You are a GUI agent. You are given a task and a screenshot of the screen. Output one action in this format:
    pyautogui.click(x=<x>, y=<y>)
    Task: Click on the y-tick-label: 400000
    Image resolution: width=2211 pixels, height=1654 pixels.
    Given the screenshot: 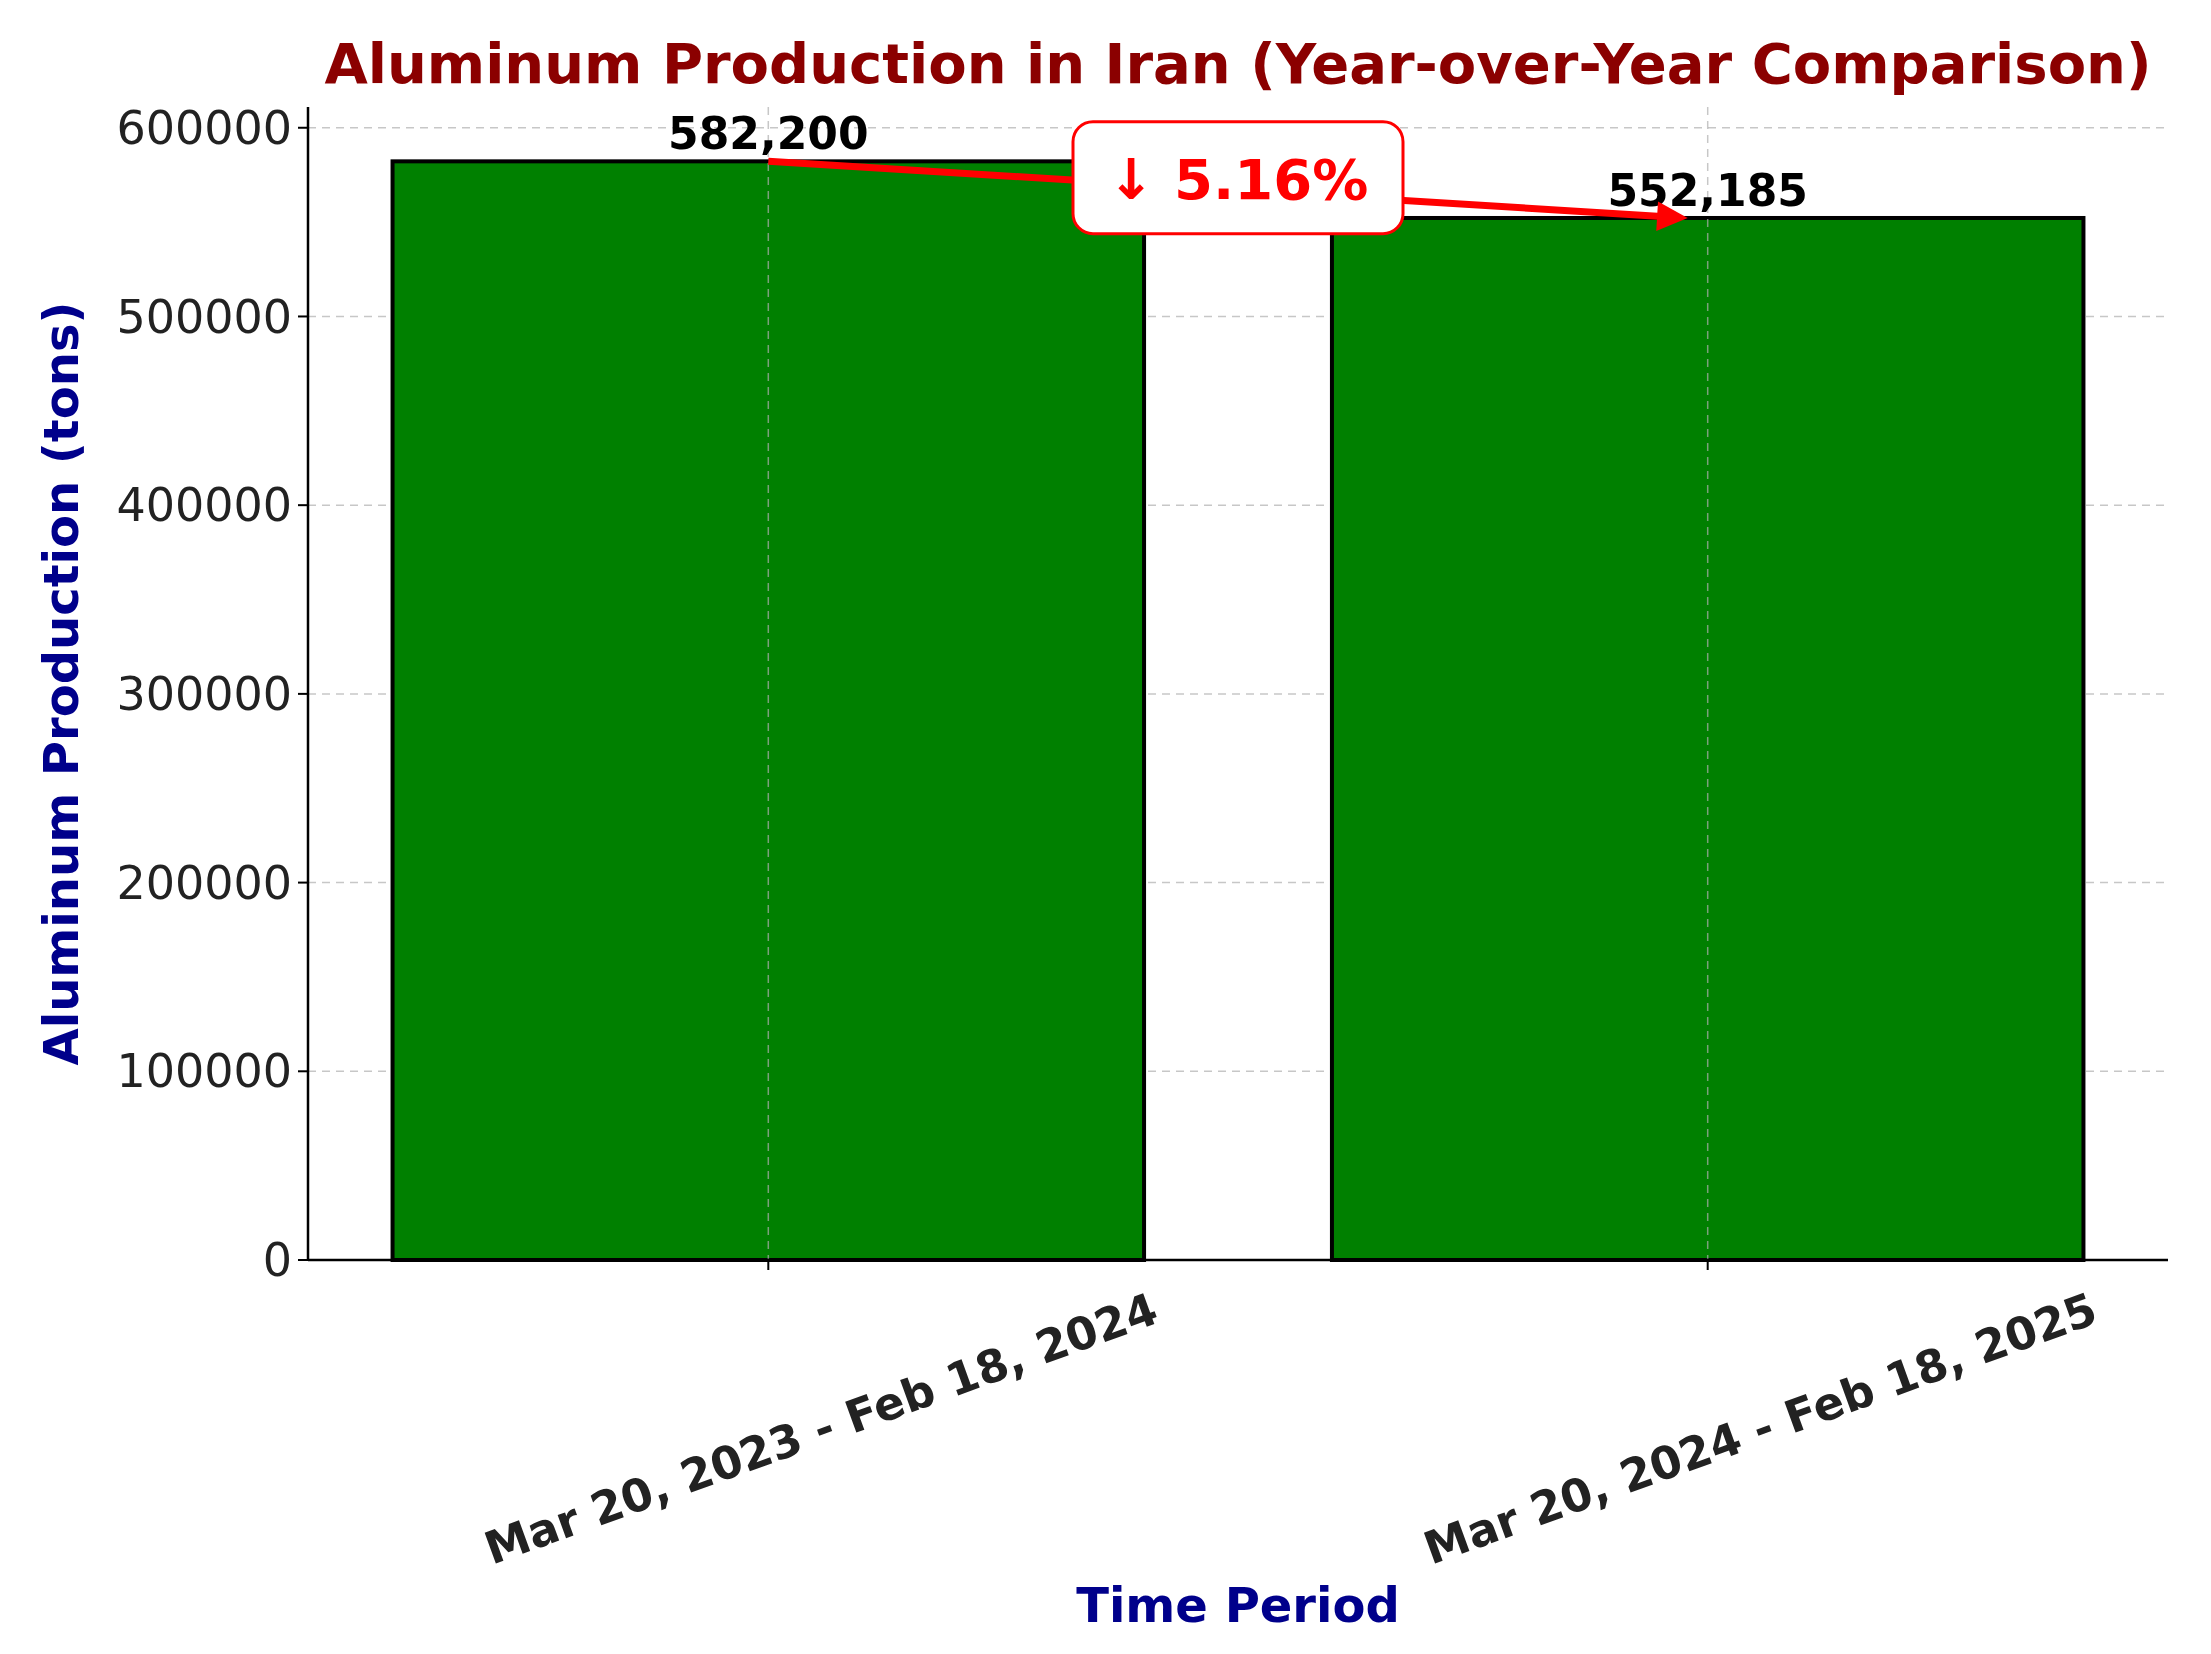 What is the action you would take?
    pyautogui.click(x=204, y=505)
    